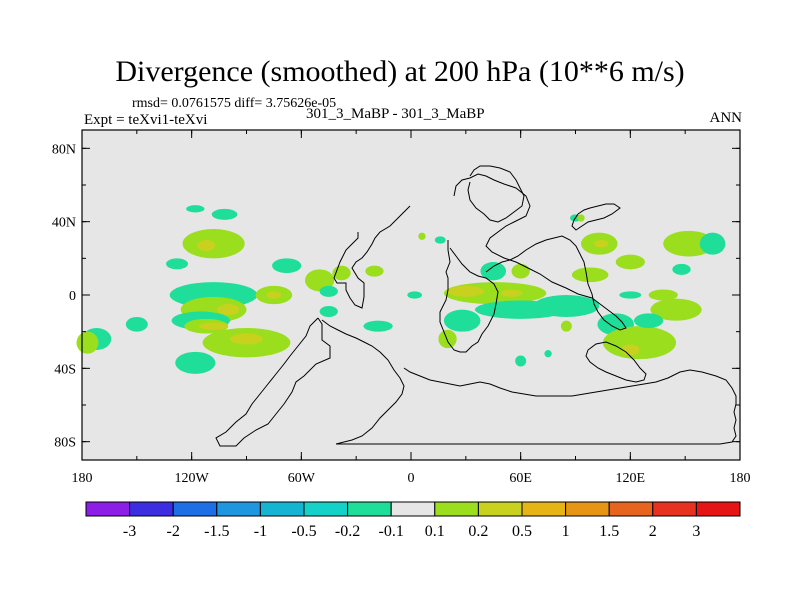  Describe the element at coordinates (129, 531) in the screenshot. I see `colorbar-label: -3` at that location.